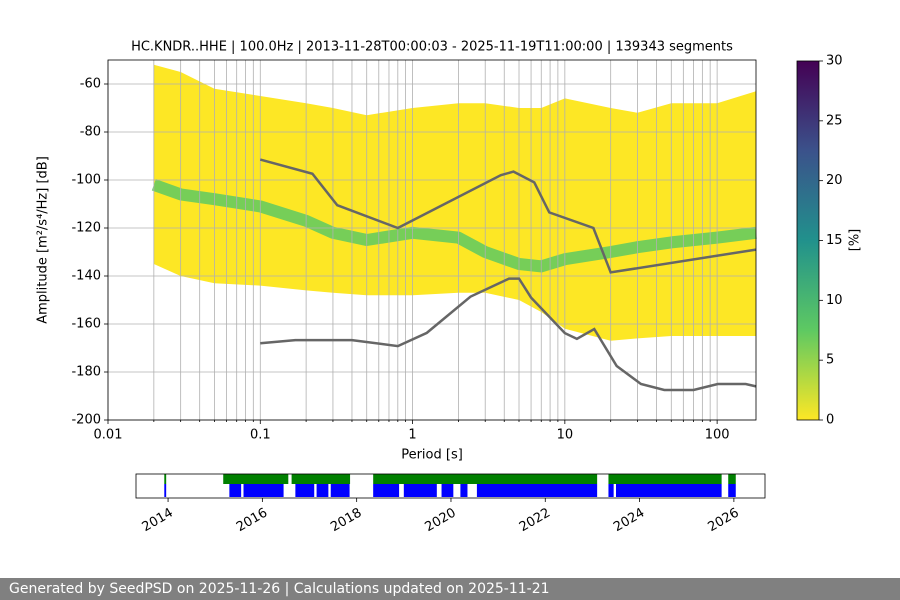 Image resolution: width=900 pixels, height=600 pixels. I want to click on colorbar-tick-label: 10, so click(834, 300).